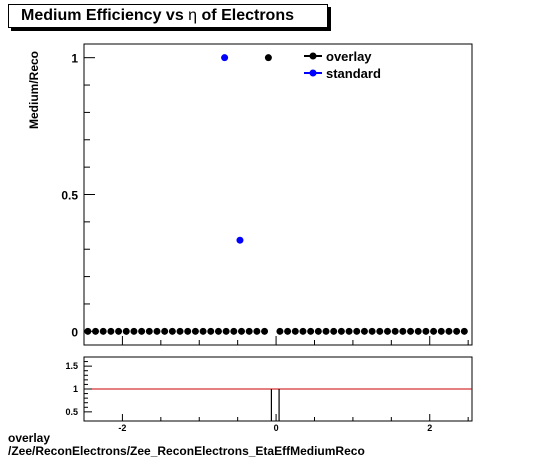  What do you see at coordinates (193, 15) in the screenshot?
I see `chart-title-eta-symbol: η` at bounding box center [193, 15].